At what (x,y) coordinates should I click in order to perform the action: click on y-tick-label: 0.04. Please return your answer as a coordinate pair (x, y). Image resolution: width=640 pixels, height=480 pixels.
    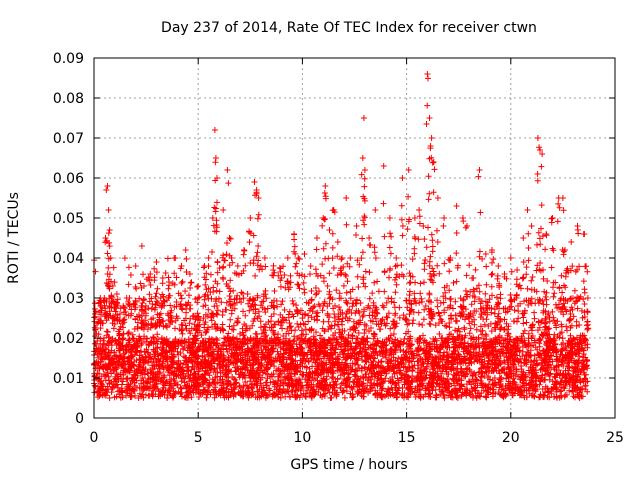
    Looking at the image, I should click on (68, 259).